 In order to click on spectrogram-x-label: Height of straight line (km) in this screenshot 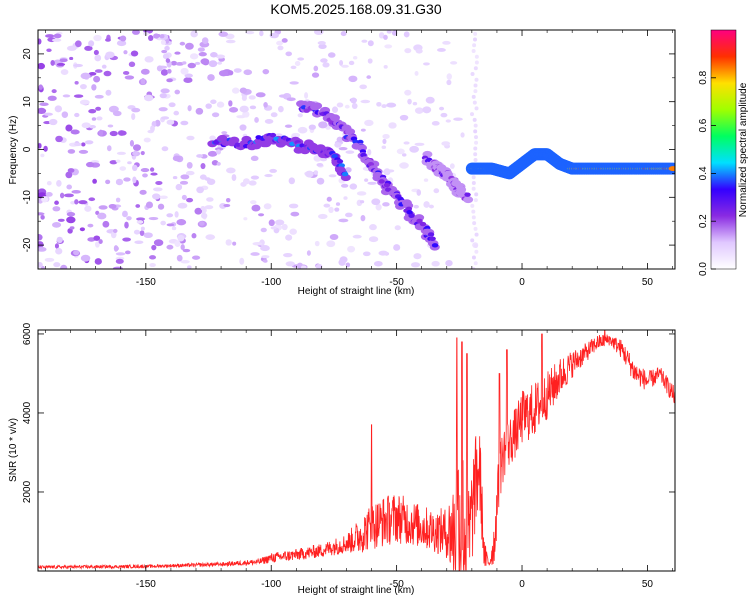, I will do `click(356, 291)`.